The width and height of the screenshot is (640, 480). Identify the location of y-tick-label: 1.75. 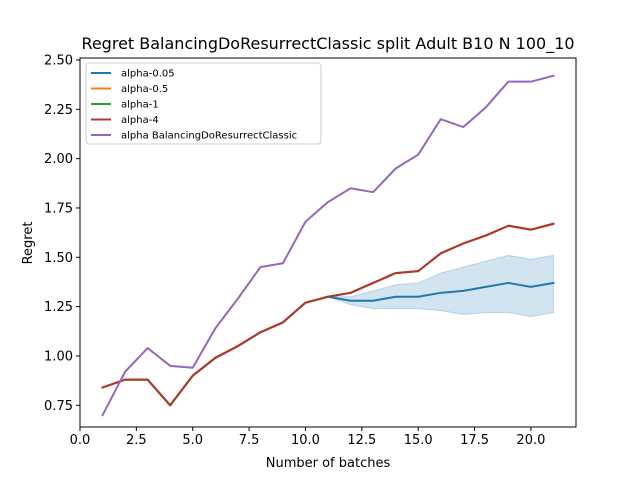
(58, 208).